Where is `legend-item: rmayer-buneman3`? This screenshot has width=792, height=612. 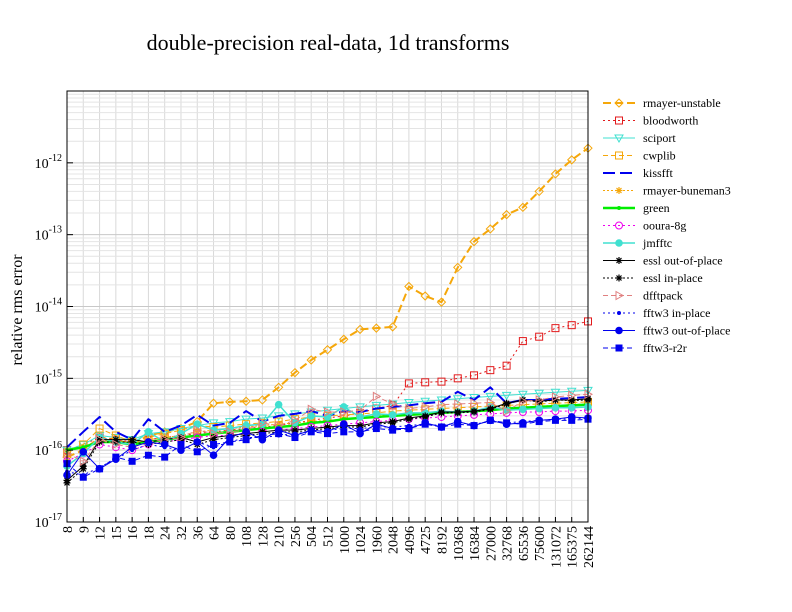 legend-item: rmayer-buneman3 is located at coordinates (667, 191).